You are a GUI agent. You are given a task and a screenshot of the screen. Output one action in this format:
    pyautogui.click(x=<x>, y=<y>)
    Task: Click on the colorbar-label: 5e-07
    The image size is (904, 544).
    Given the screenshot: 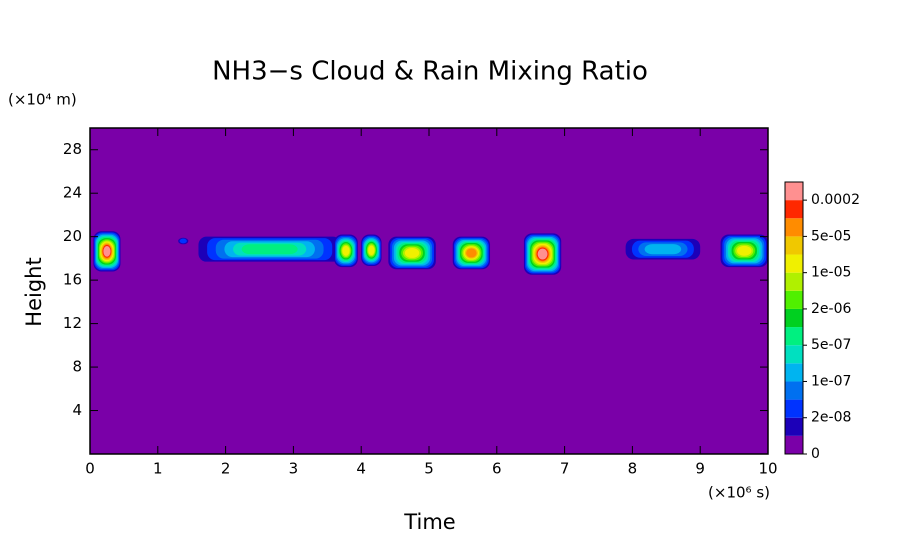 What is the action you would take?
    pyautogui.click(x=831, y=345)
    